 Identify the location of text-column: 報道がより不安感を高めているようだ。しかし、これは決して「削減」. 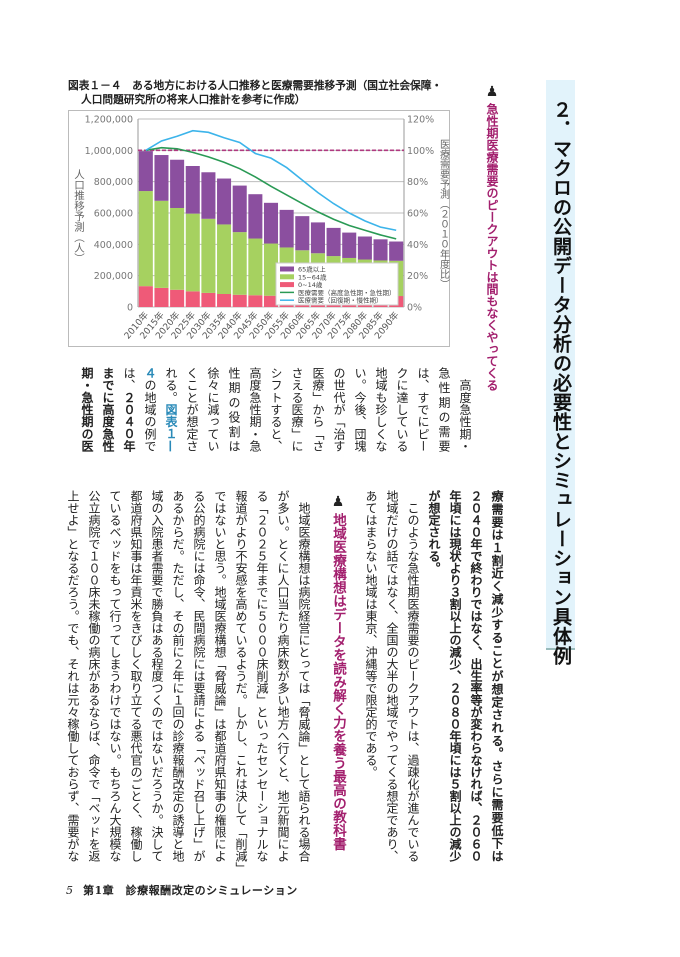
(240, 682).